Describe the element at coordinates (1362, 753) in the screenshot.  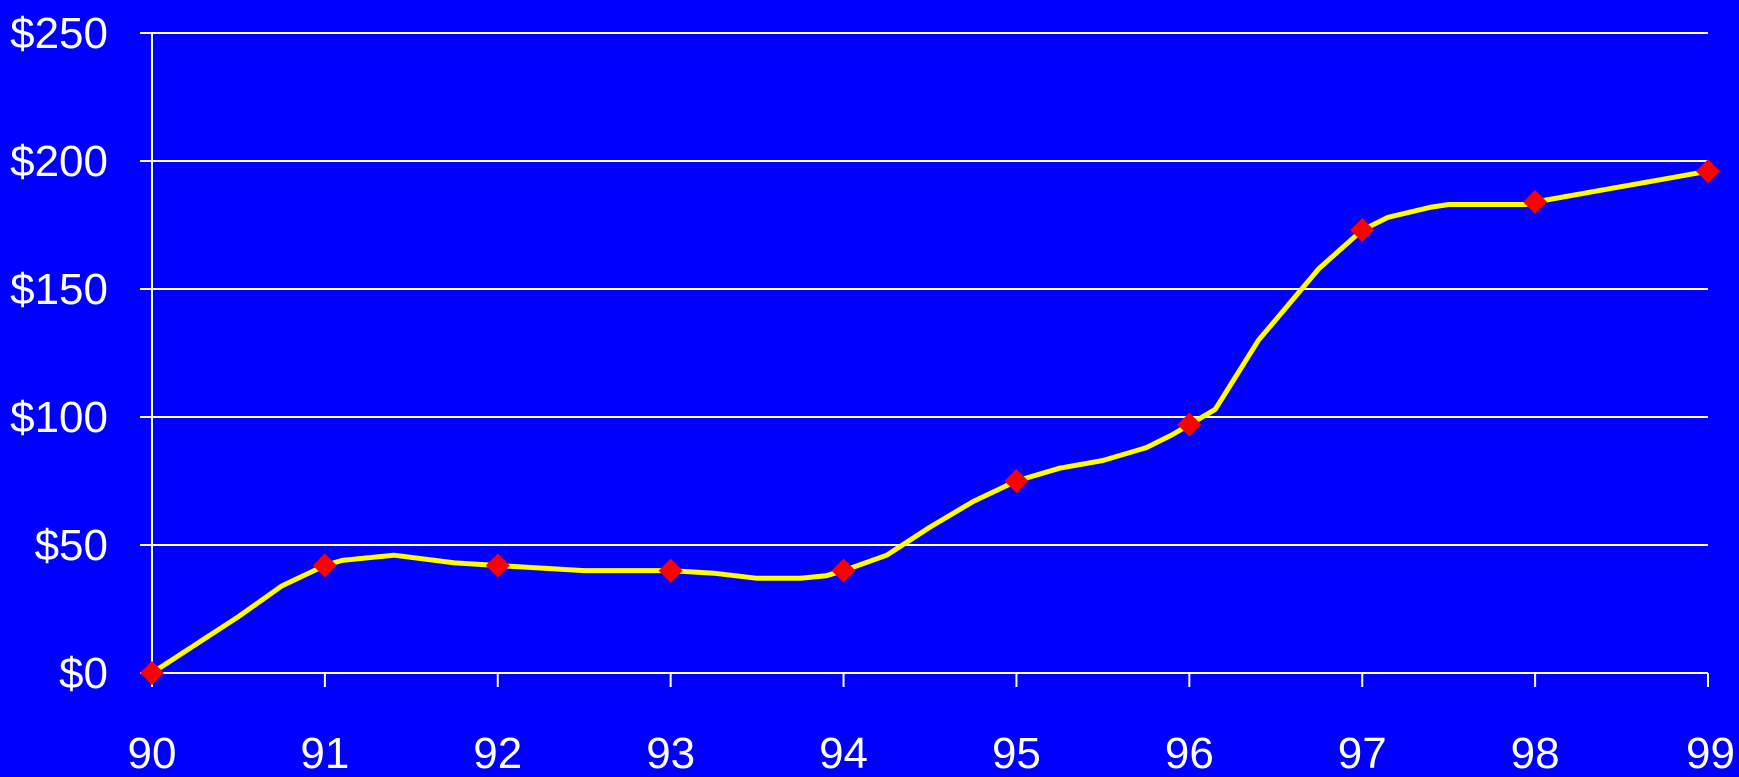
I see `x-tick-label: 97` at that location.